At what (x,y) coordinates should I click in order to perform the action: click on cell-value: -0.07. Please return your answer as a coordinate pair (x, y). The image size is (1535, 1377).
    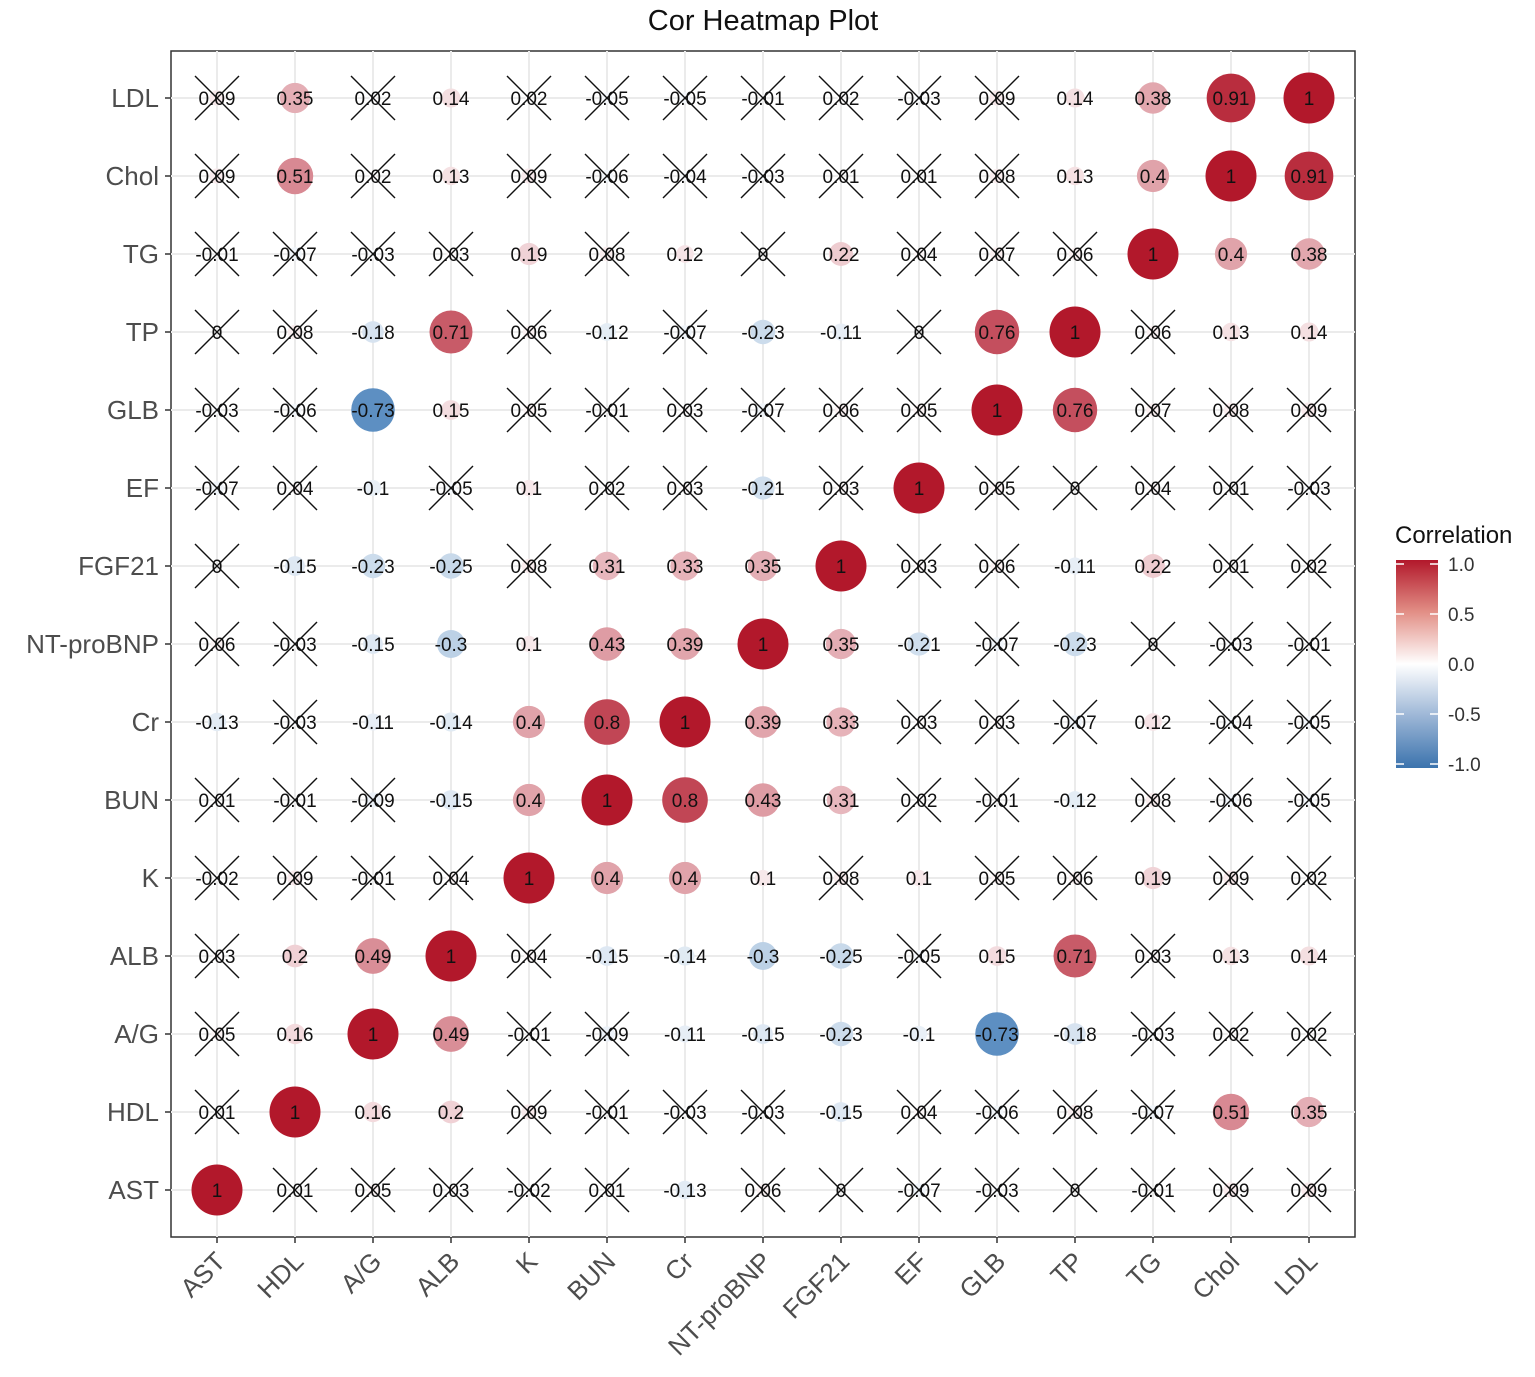
    Looking at the image, I should click on (918, 1191).